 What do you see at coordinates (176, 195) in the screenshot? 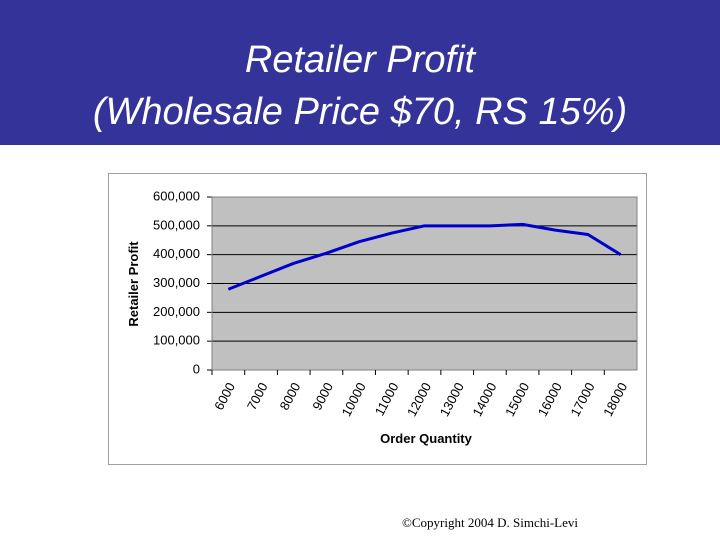
I see `y-tick-label: 600,000` at bounding box center [176, 195].